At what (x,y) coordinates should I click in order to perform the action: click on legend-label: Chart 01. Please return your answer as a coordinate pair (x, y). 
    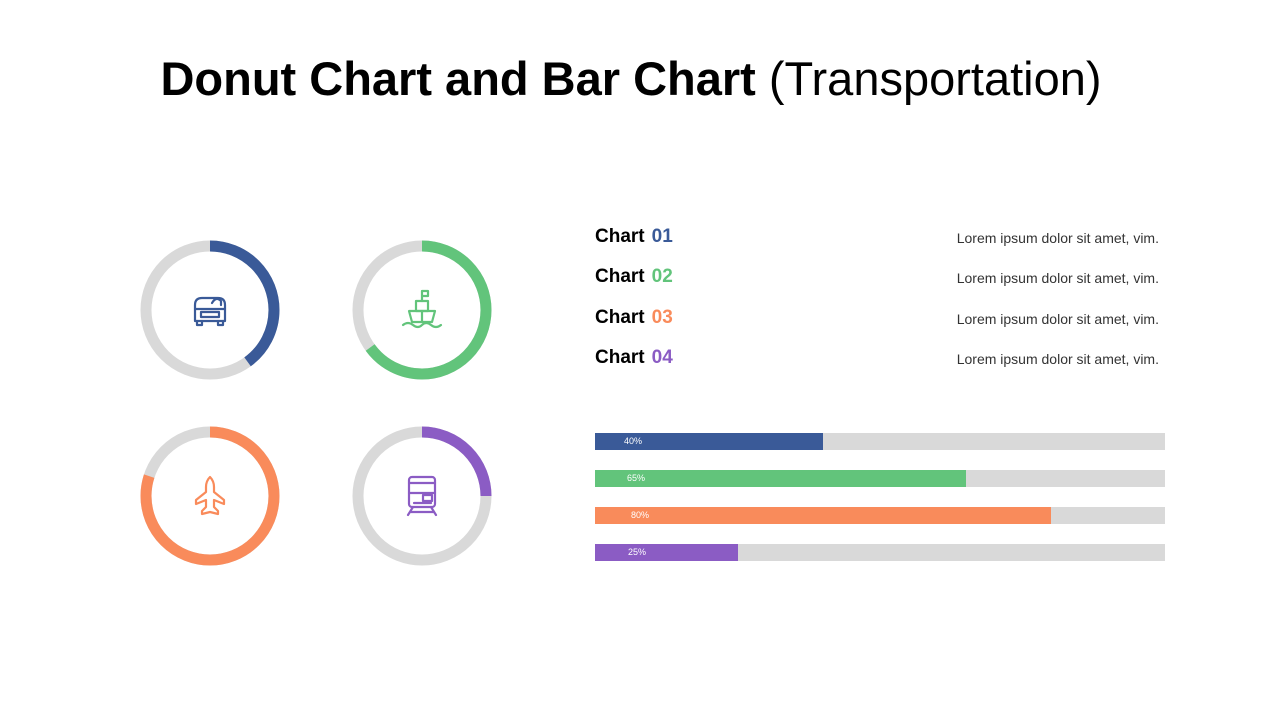
    Looking at the image, I should click on (634, 237).